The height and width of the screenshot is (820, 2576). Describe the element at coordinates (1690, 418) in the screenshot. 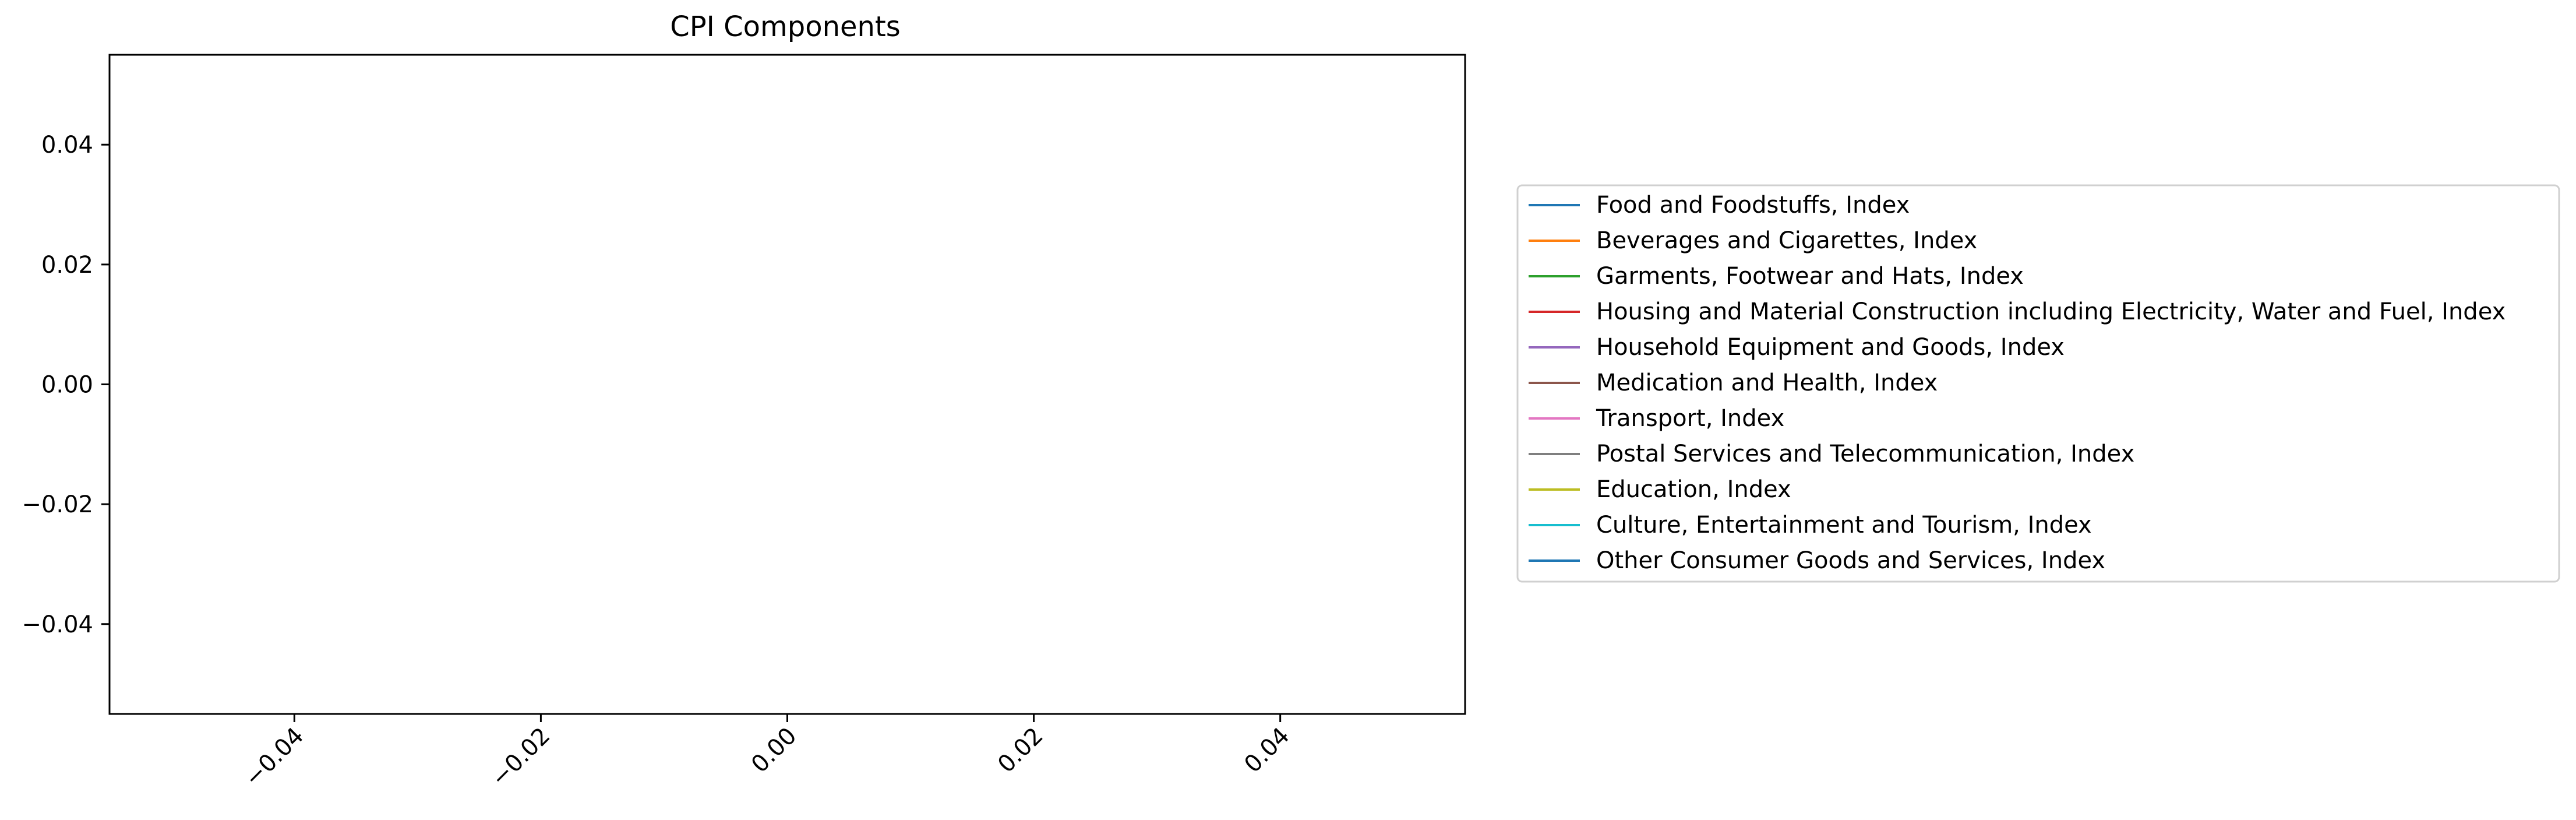

I see `legend-label: Transport, Index` at that location.